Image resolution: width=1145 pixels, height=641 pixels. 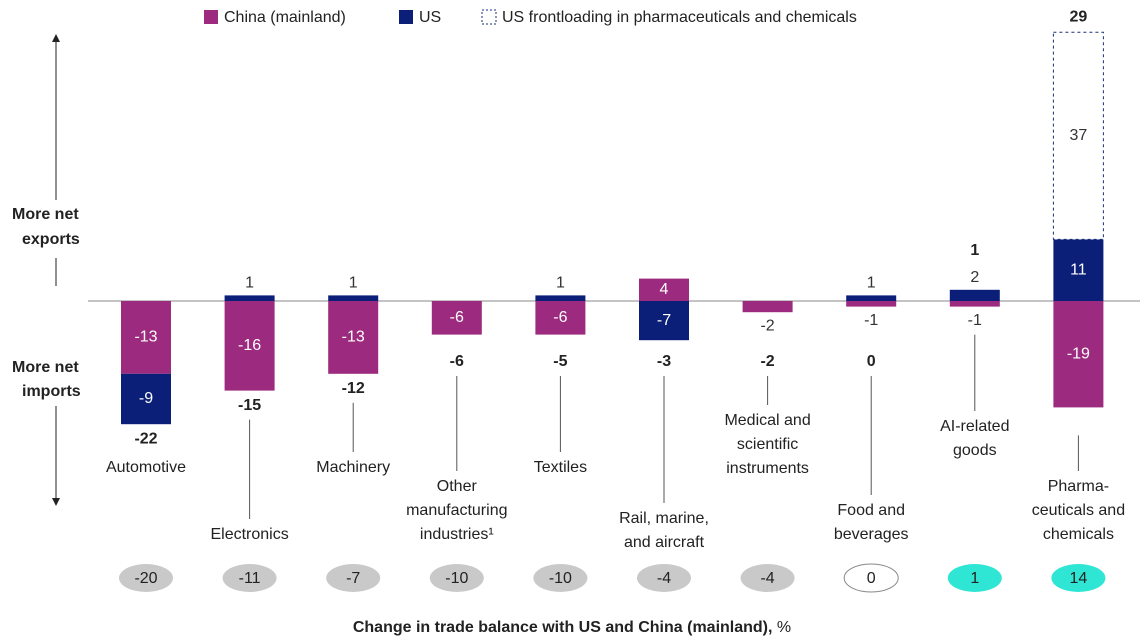 I want to click on category-line: chemicals, so click(x=1078, y=534).